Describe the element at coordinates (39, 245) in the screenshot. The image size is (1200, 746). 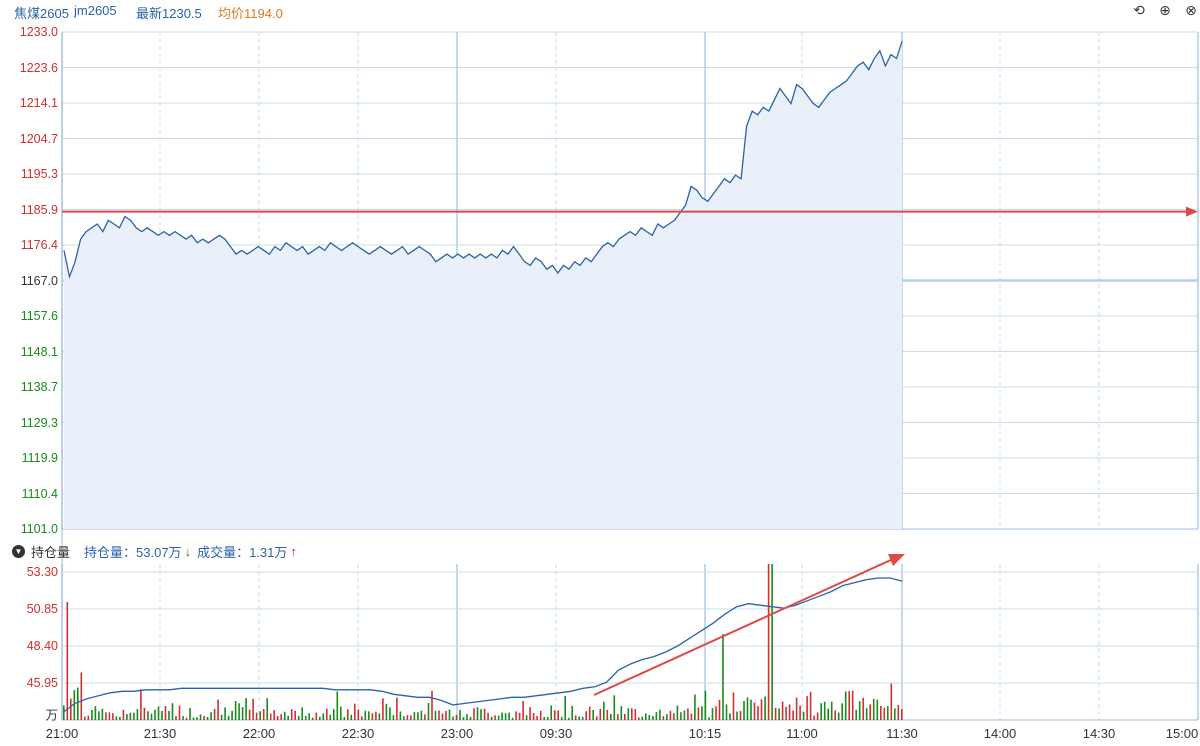
I see `price-tick-label: 1176.4` at that location.